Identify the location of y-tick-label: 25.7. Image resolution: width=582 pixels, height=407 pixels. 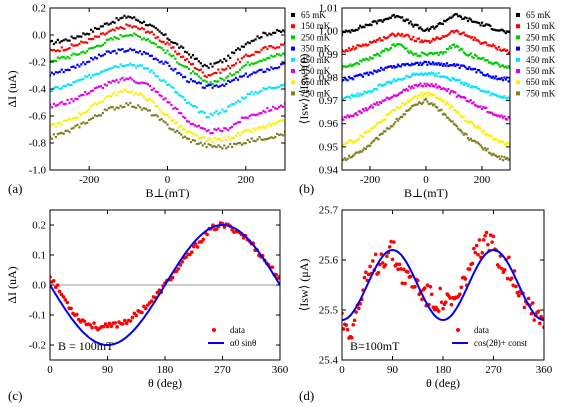
(329, 211).